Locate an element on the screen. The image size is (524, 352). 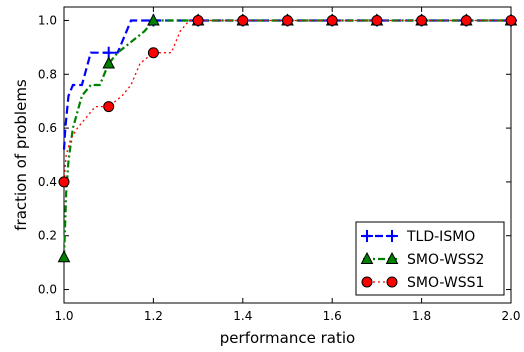
x-tick-label: 1.8 is located at coordinates (421, 316).